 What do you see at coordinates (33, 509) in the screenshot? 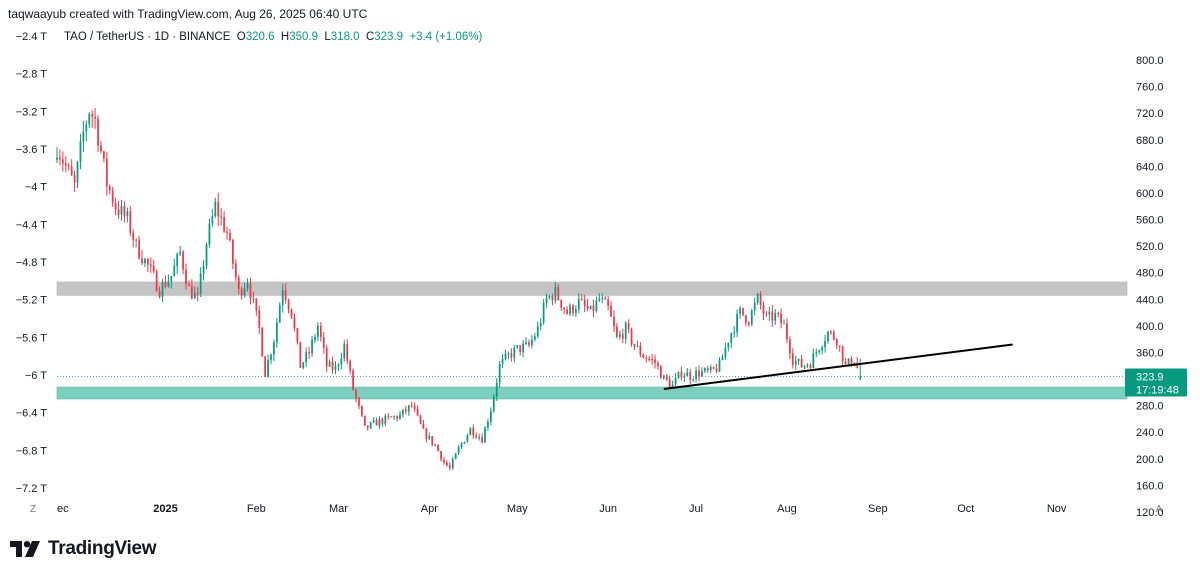
I see `auto-scale-left-button: Z` at bounding box center [33, 509].